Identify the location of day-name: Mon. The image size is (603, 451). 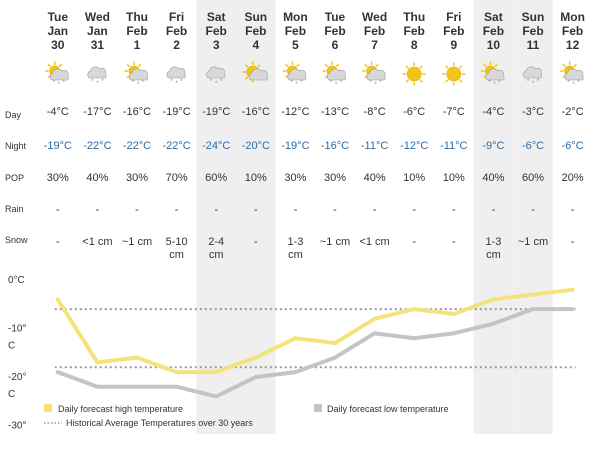
(572, 17).